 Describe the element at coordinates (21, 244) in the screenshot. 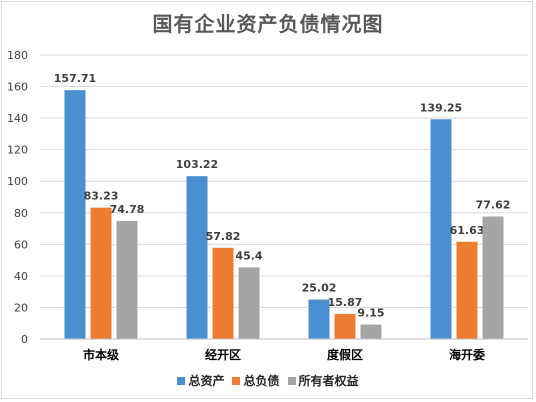

I see `y-tick-label: 60` at that location.